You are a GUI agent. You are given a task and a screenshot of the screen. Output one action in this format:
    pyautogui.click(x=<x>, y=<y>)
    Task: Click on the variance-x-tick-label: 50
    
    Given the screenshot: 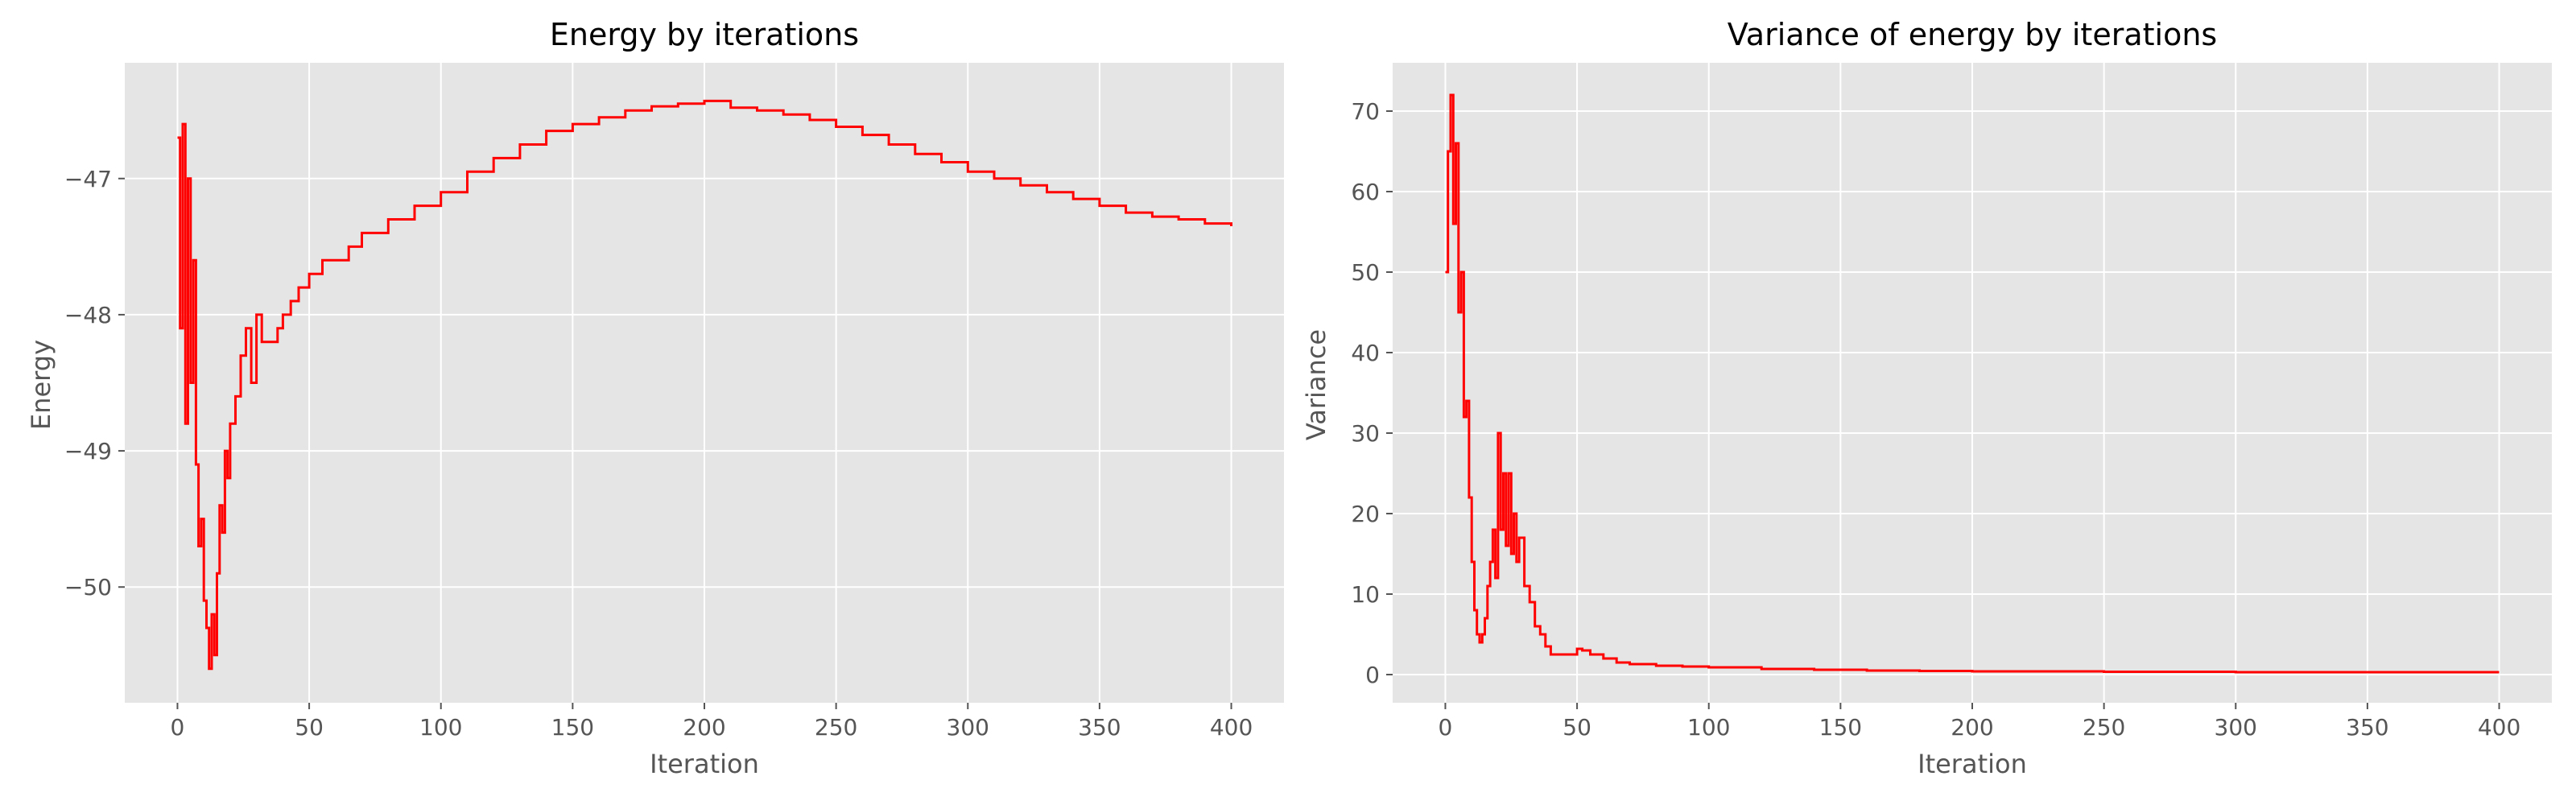 What is the action you would take?
    pyautogui.click(x=1577, y=727)
    